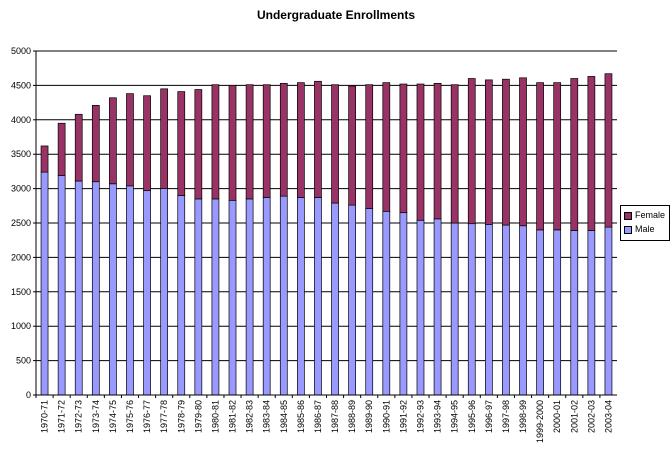 The height and width of the screenshot is (449, 672). What do you see at coordinates (403, 416) in the screenshot?
I see `x-tick-label: 1991-92` at bounding box center [403, 416].